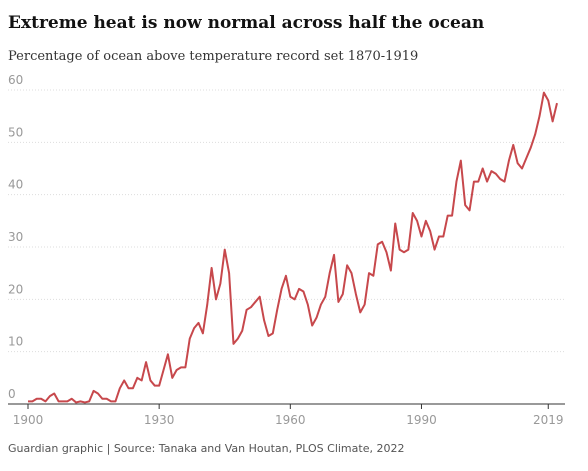  Describe the element at coordinates (15, 289) in the screenshot. I see `y-tick-label: 20` at that location.